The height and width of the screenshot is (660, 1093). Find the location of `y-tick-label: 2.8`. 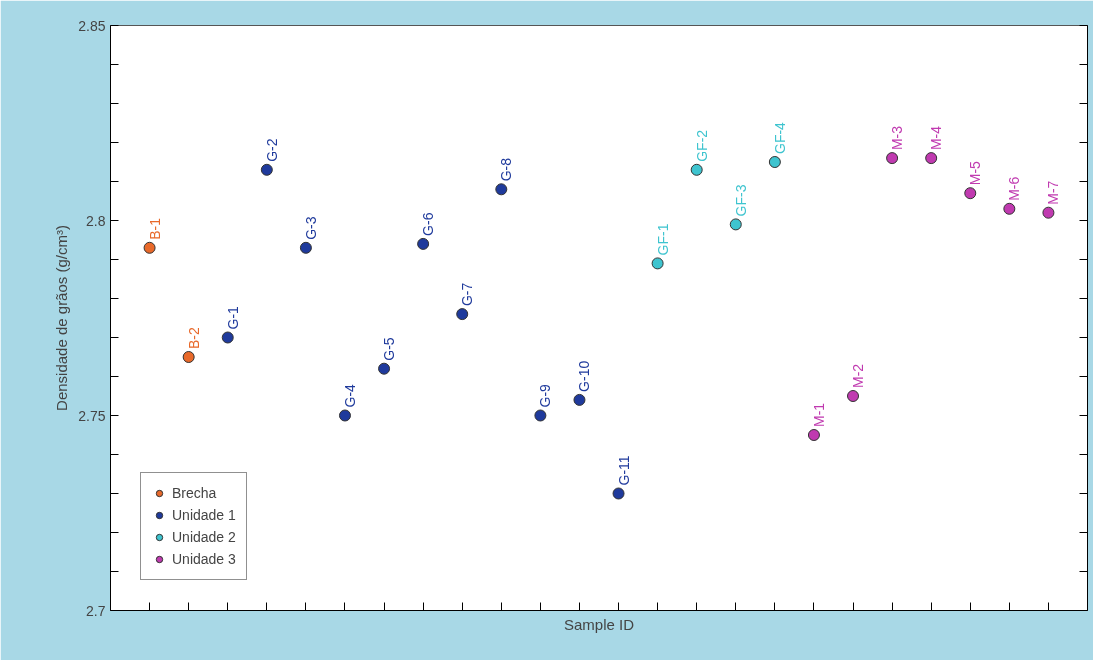

y-tick-label: 2.8 is located at coordinates (96, 220).